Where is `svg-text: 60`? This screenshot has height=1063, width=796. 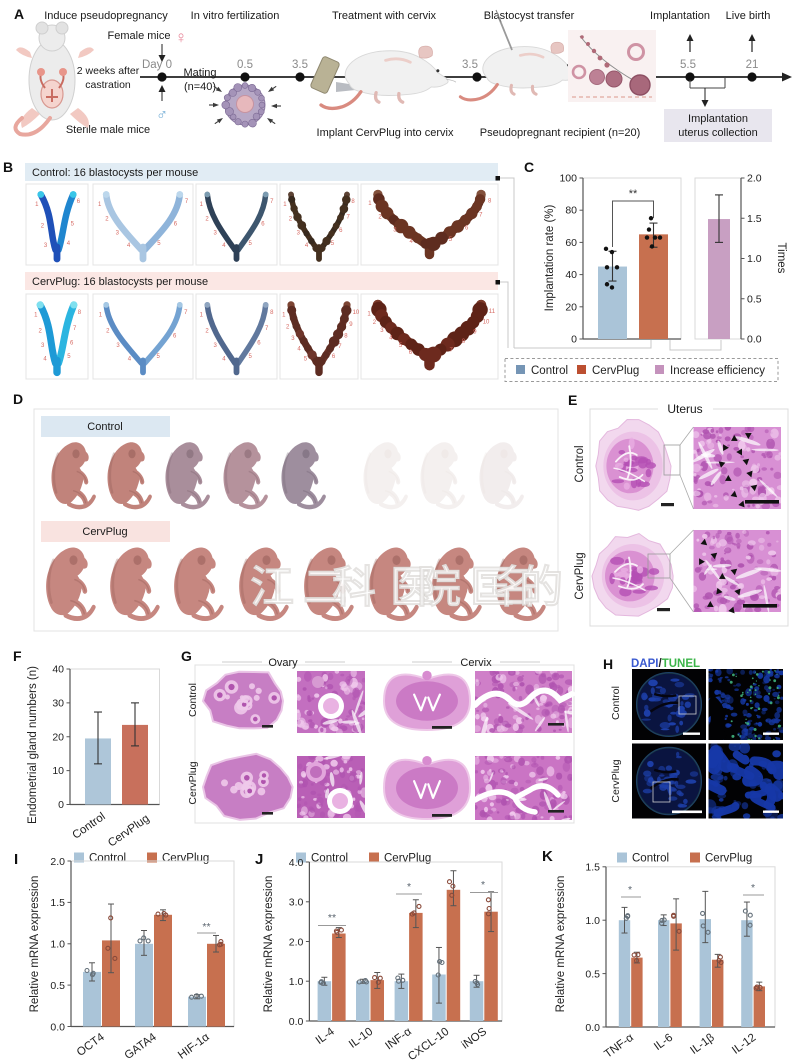 svg-text: 60 is located at coordinates (571, 243).